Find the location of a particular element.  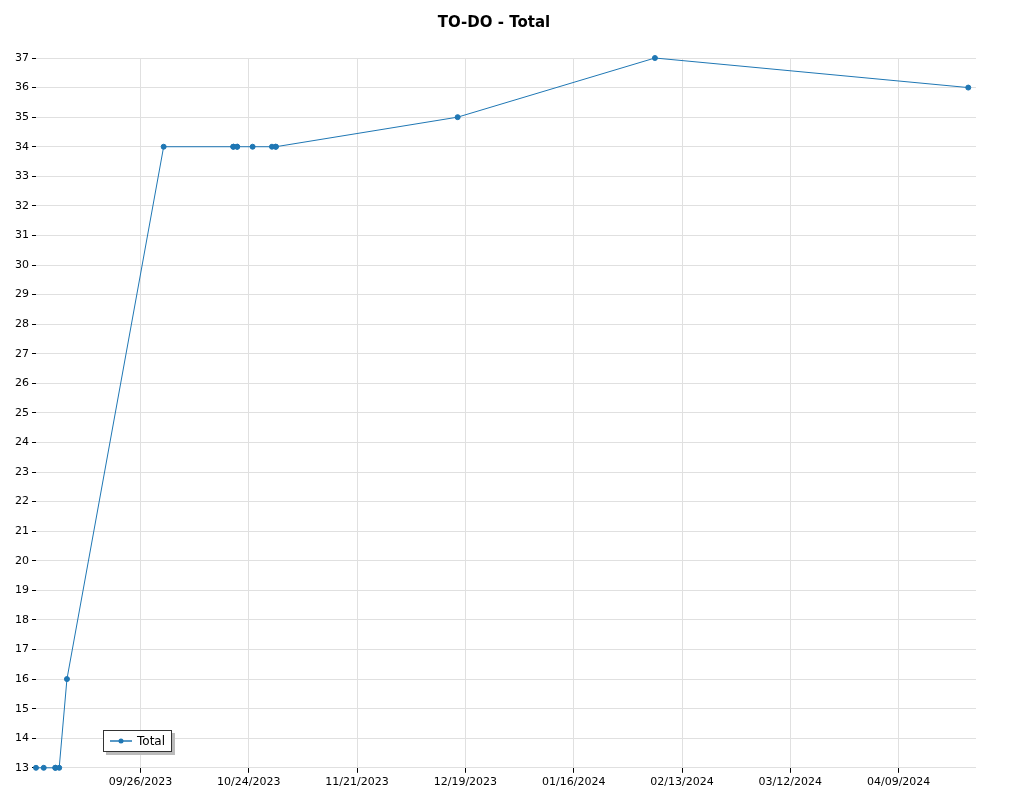

x-tick-label: 09/26/2023 is located at coordinates (140, 782).